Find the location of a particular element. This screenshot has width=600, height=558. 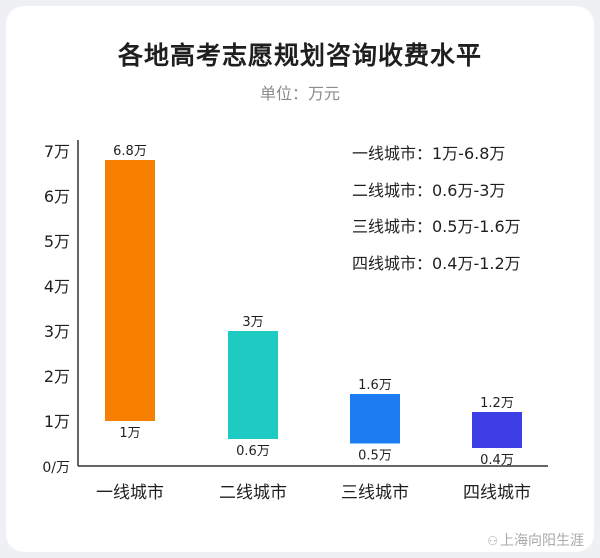

y-tick-label-7: 7万 is located at coordinates (57, 151).